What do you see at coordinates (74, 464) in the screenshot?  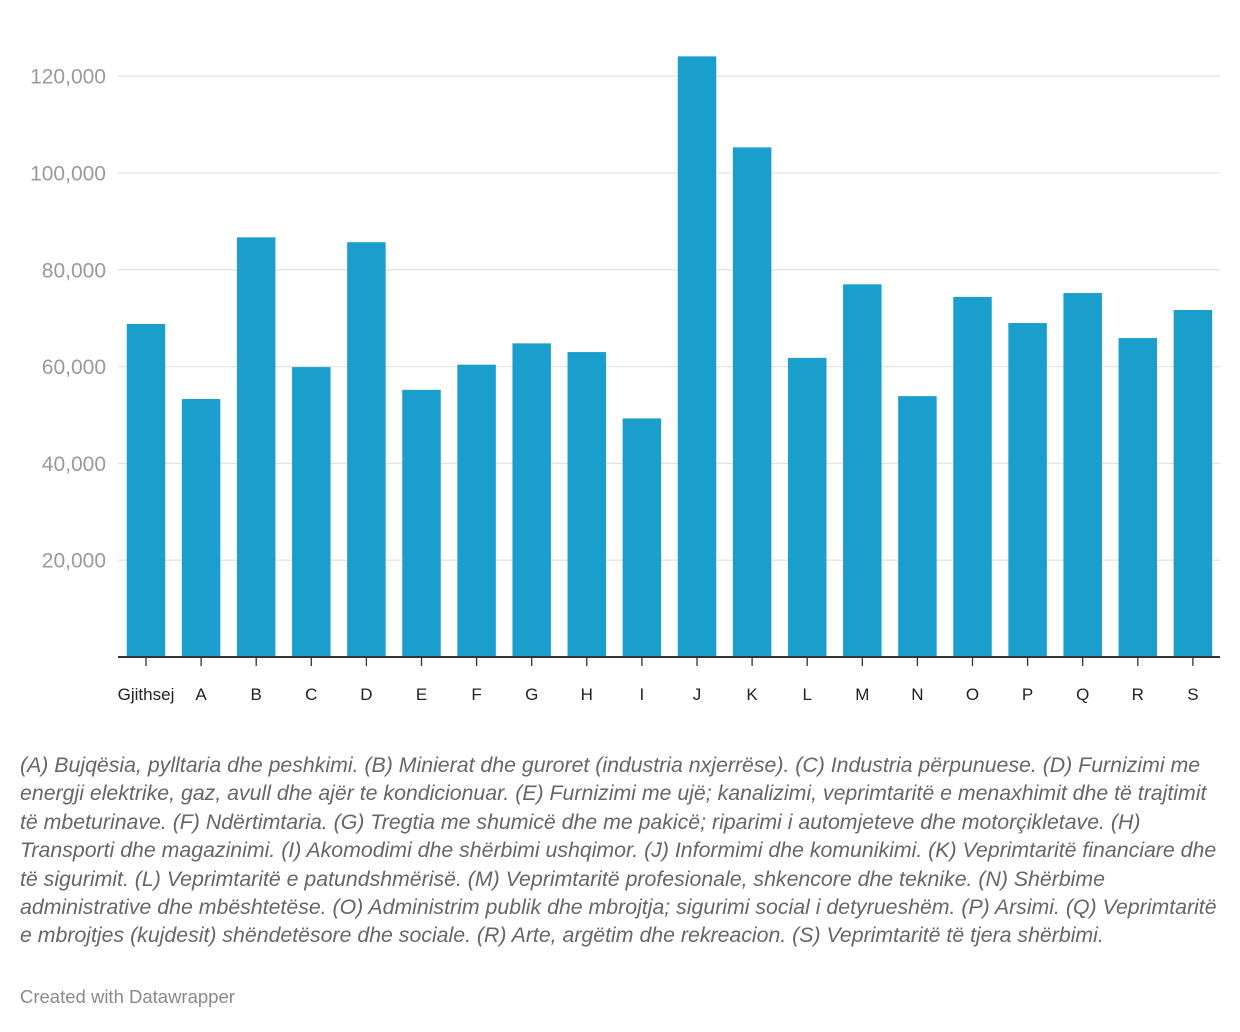 I see `y-tick-label: 40,000` at bounding box center [74, 464].